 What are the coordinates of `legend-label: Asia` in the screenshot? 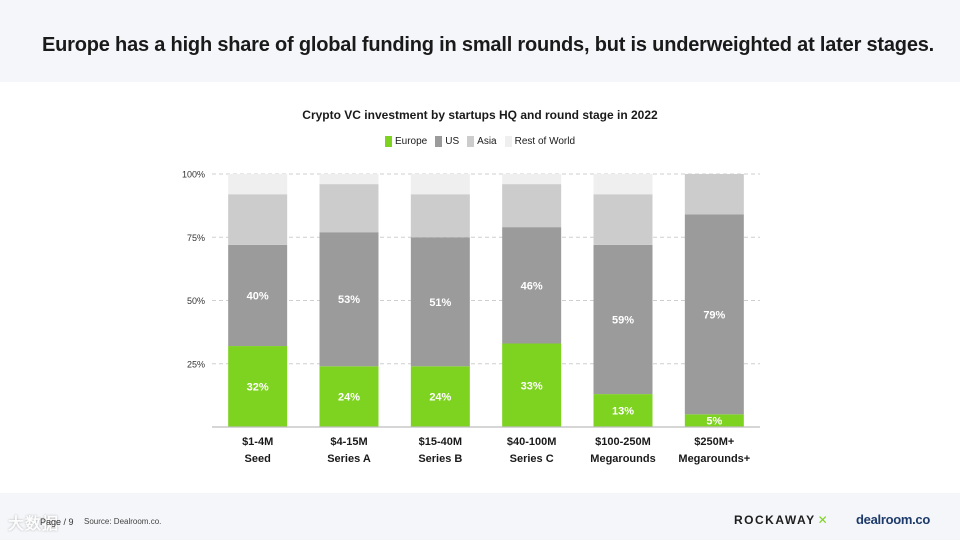 It's located at (487, 141).